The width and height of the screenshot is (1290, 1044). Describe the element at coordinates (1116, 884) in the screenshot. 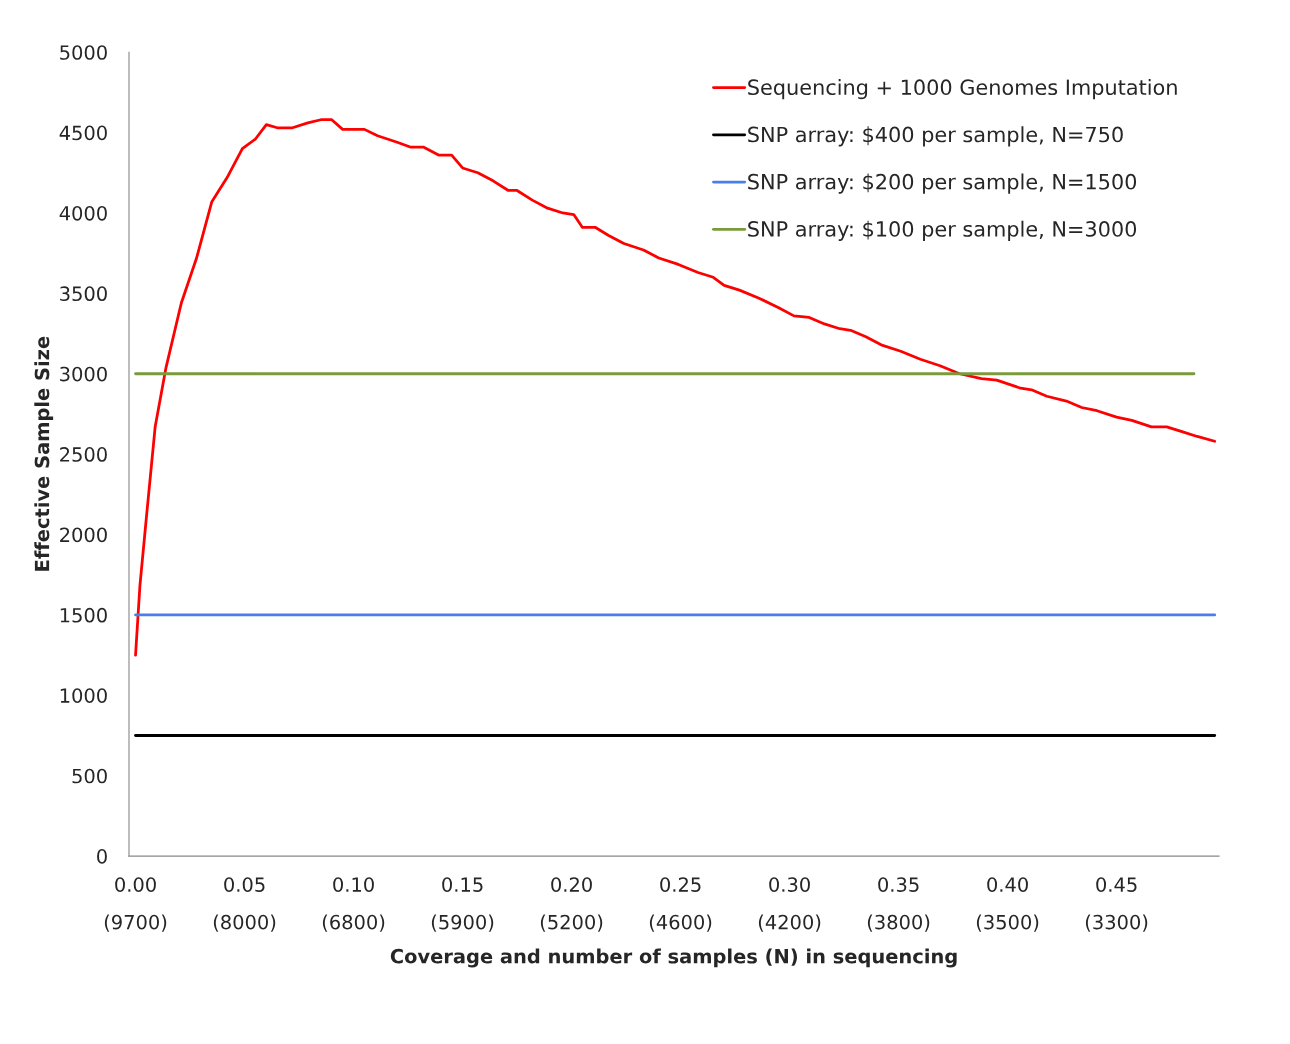

I see `x-tick-label: 0.45` at that location.